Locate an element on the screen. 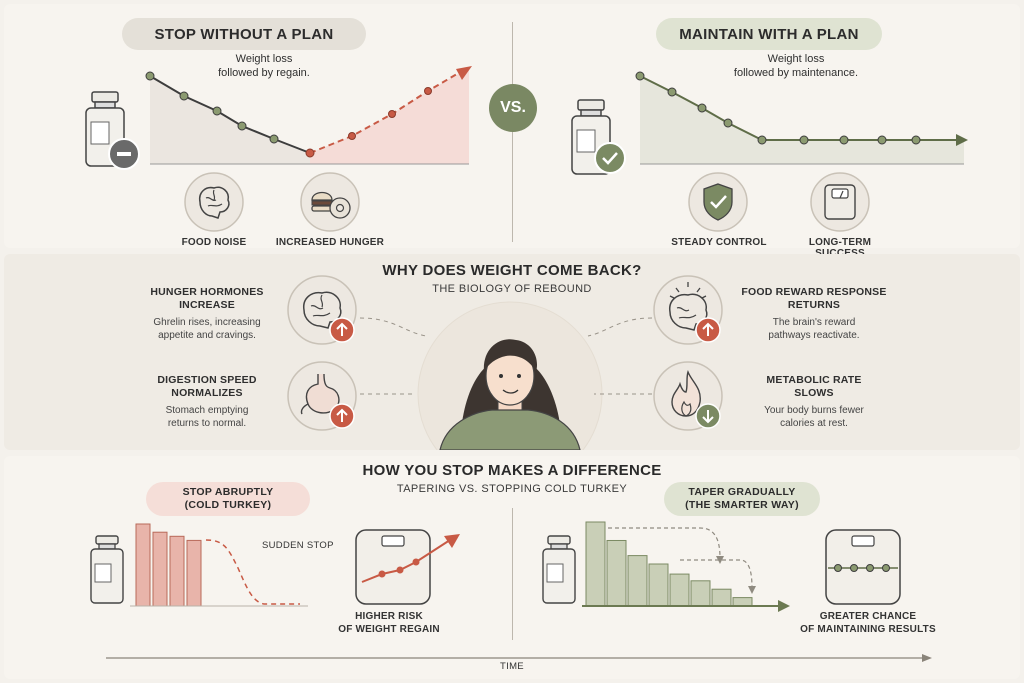 The height and width of the screenshot is (683, 1024). factor3-text1: The brain's reward is located at coordinates (814, 322).